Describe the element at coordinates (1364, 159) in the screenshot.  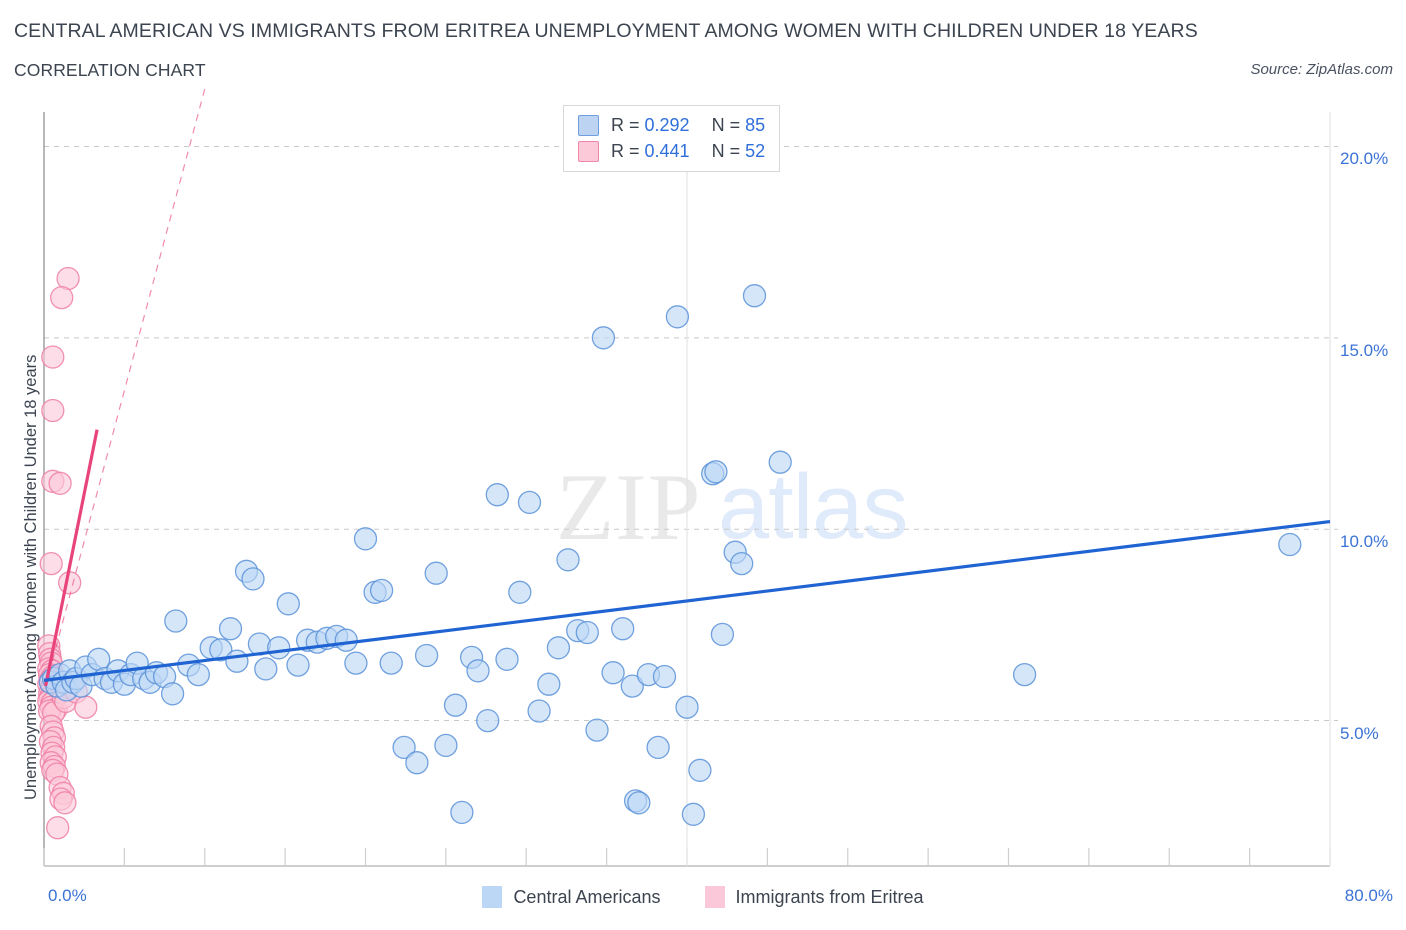
I see `y-tick-label-20: 20.0%` at that location.